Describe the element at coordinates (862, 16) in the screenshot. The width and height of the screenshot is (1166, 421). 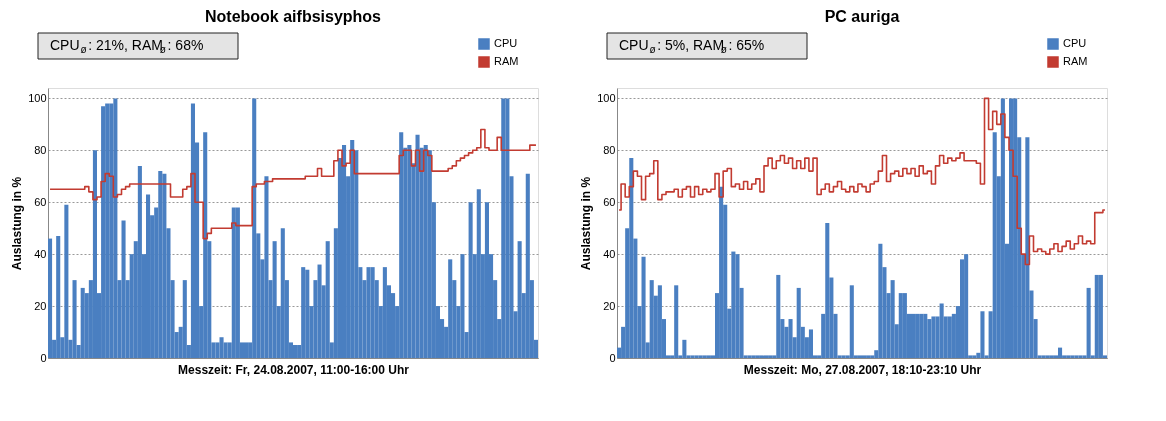
I see `chart-title: PC auriga` at that location.